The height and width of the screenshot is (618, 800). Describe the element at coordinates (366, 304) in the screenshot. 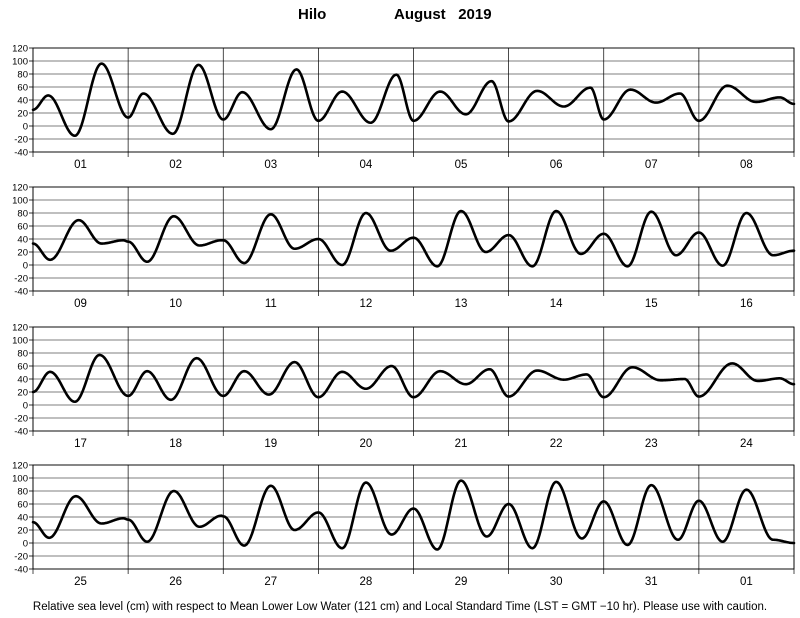

I see `day-label: 12` at that location.